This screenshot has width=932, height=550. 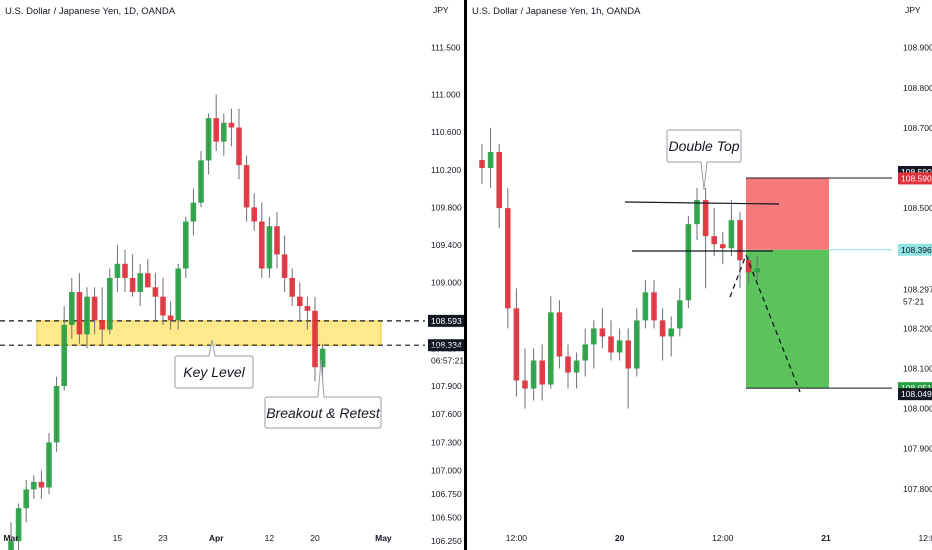 What do you see at coordinates (446, 283) in the screenshot?
I see `left-y-tick-6: 109.000` at bounding box center [446, 283].